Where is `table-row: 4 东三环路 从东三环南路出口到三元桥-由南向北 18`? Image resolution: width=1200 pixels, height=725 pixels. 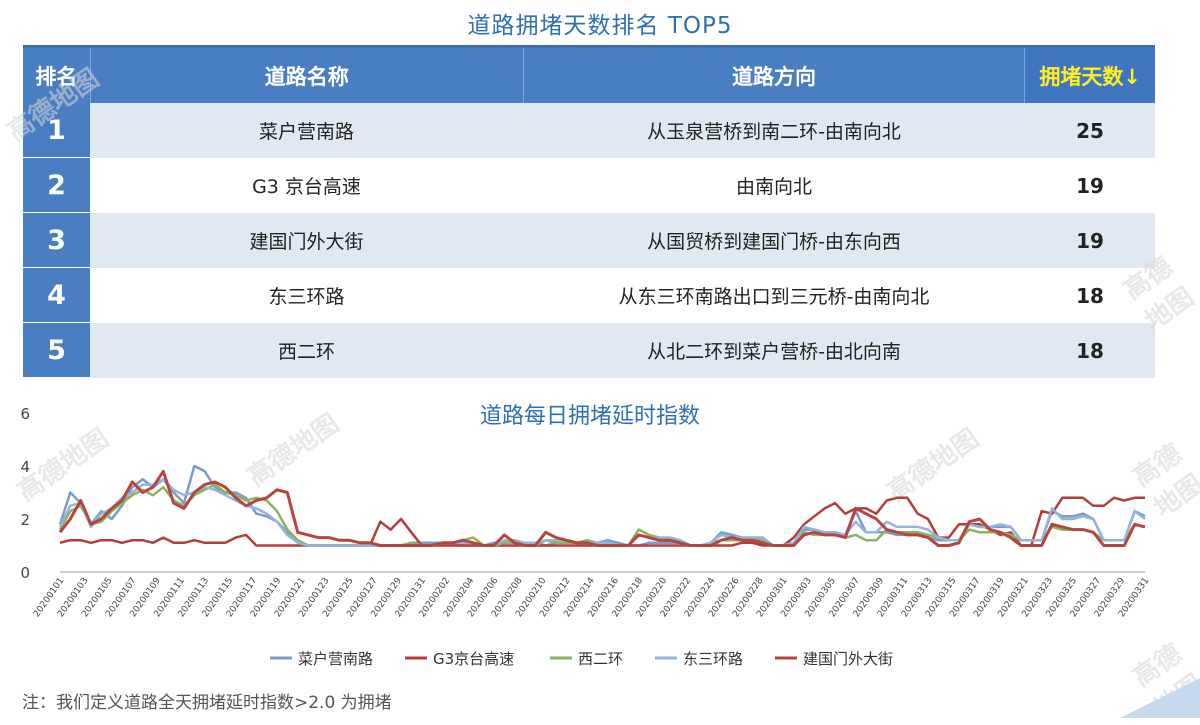
table-row: 4 东三环路 从东三环南路出口到三元桥-由南向北 18 is located at coordinates (589, 295).